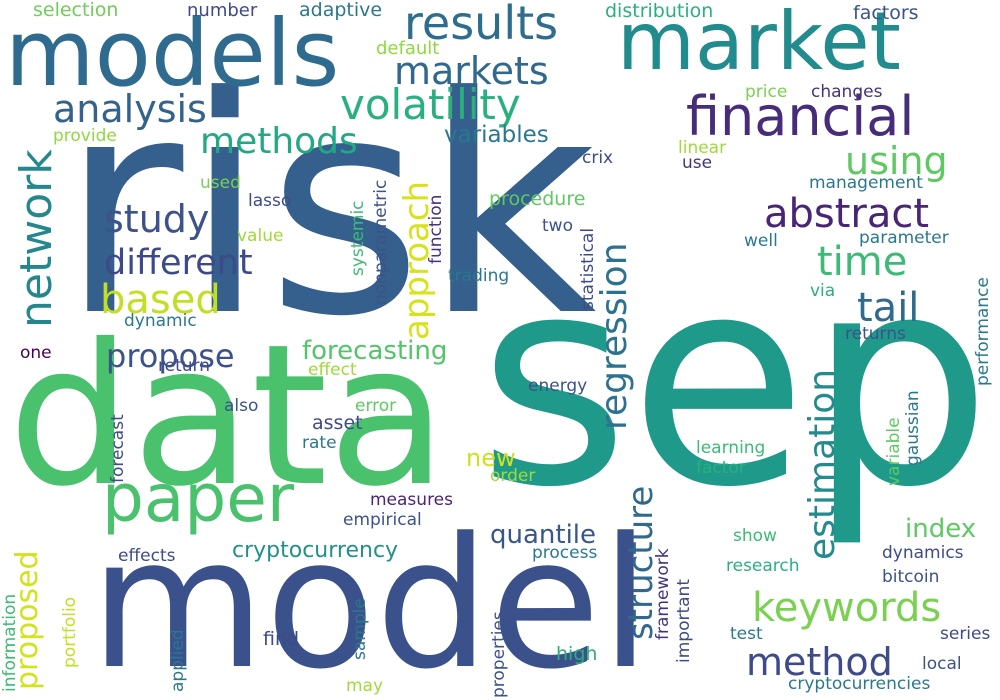 This screenshot has height=700, width=1000. What do you see at coordinates (537, 199) in the screenshot?
I see `word-procedure: procedure` at bounding box center [537, 199].